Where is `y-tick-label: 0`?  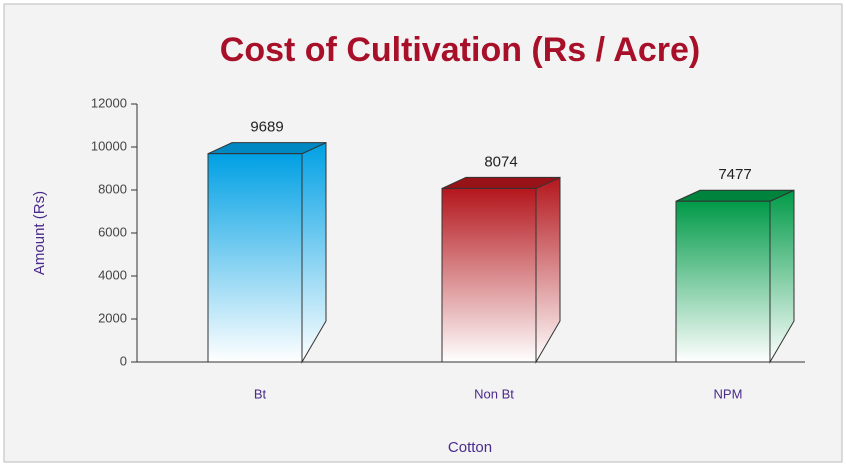
y-tick-label: 0 is located at coordinates (123, 360).